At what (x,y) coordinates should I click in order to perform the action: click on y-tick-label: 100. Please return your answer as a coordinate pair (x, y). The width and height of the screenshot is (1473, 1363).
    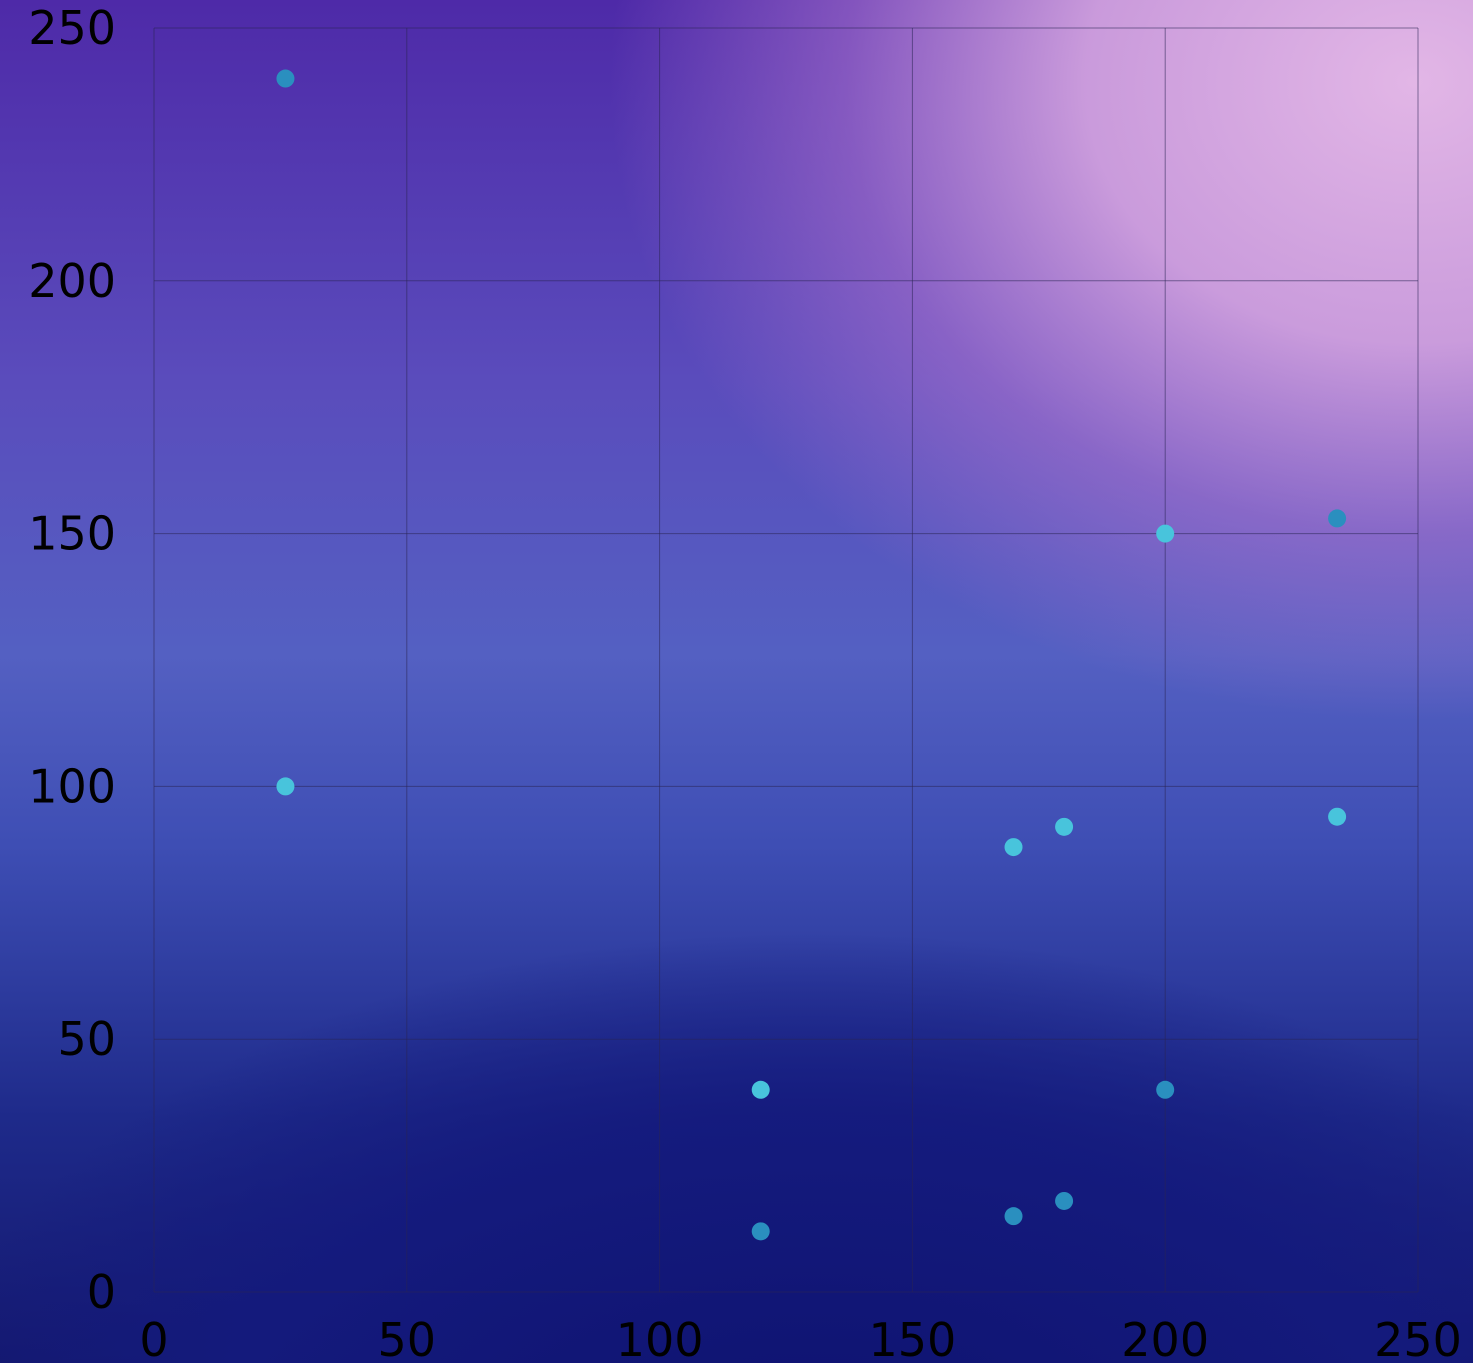
    Looking at the image, I should click on (72, 786).